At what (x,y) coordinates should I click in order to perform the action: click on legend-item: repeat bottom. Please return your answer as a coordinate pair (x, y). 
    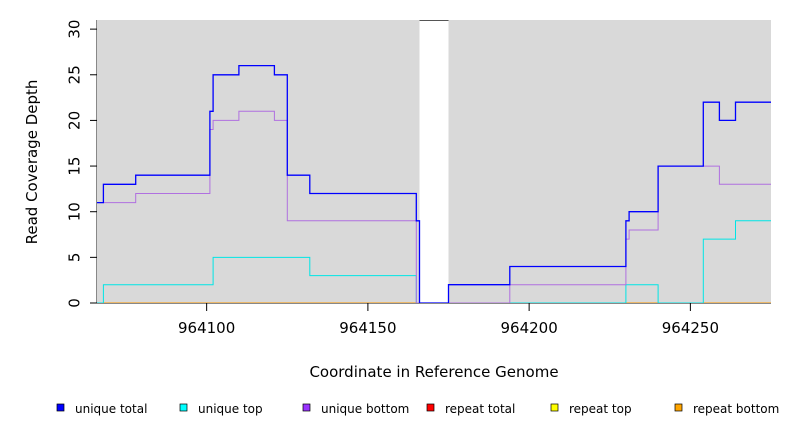
    Looking at the image, I should click on (726, 409).